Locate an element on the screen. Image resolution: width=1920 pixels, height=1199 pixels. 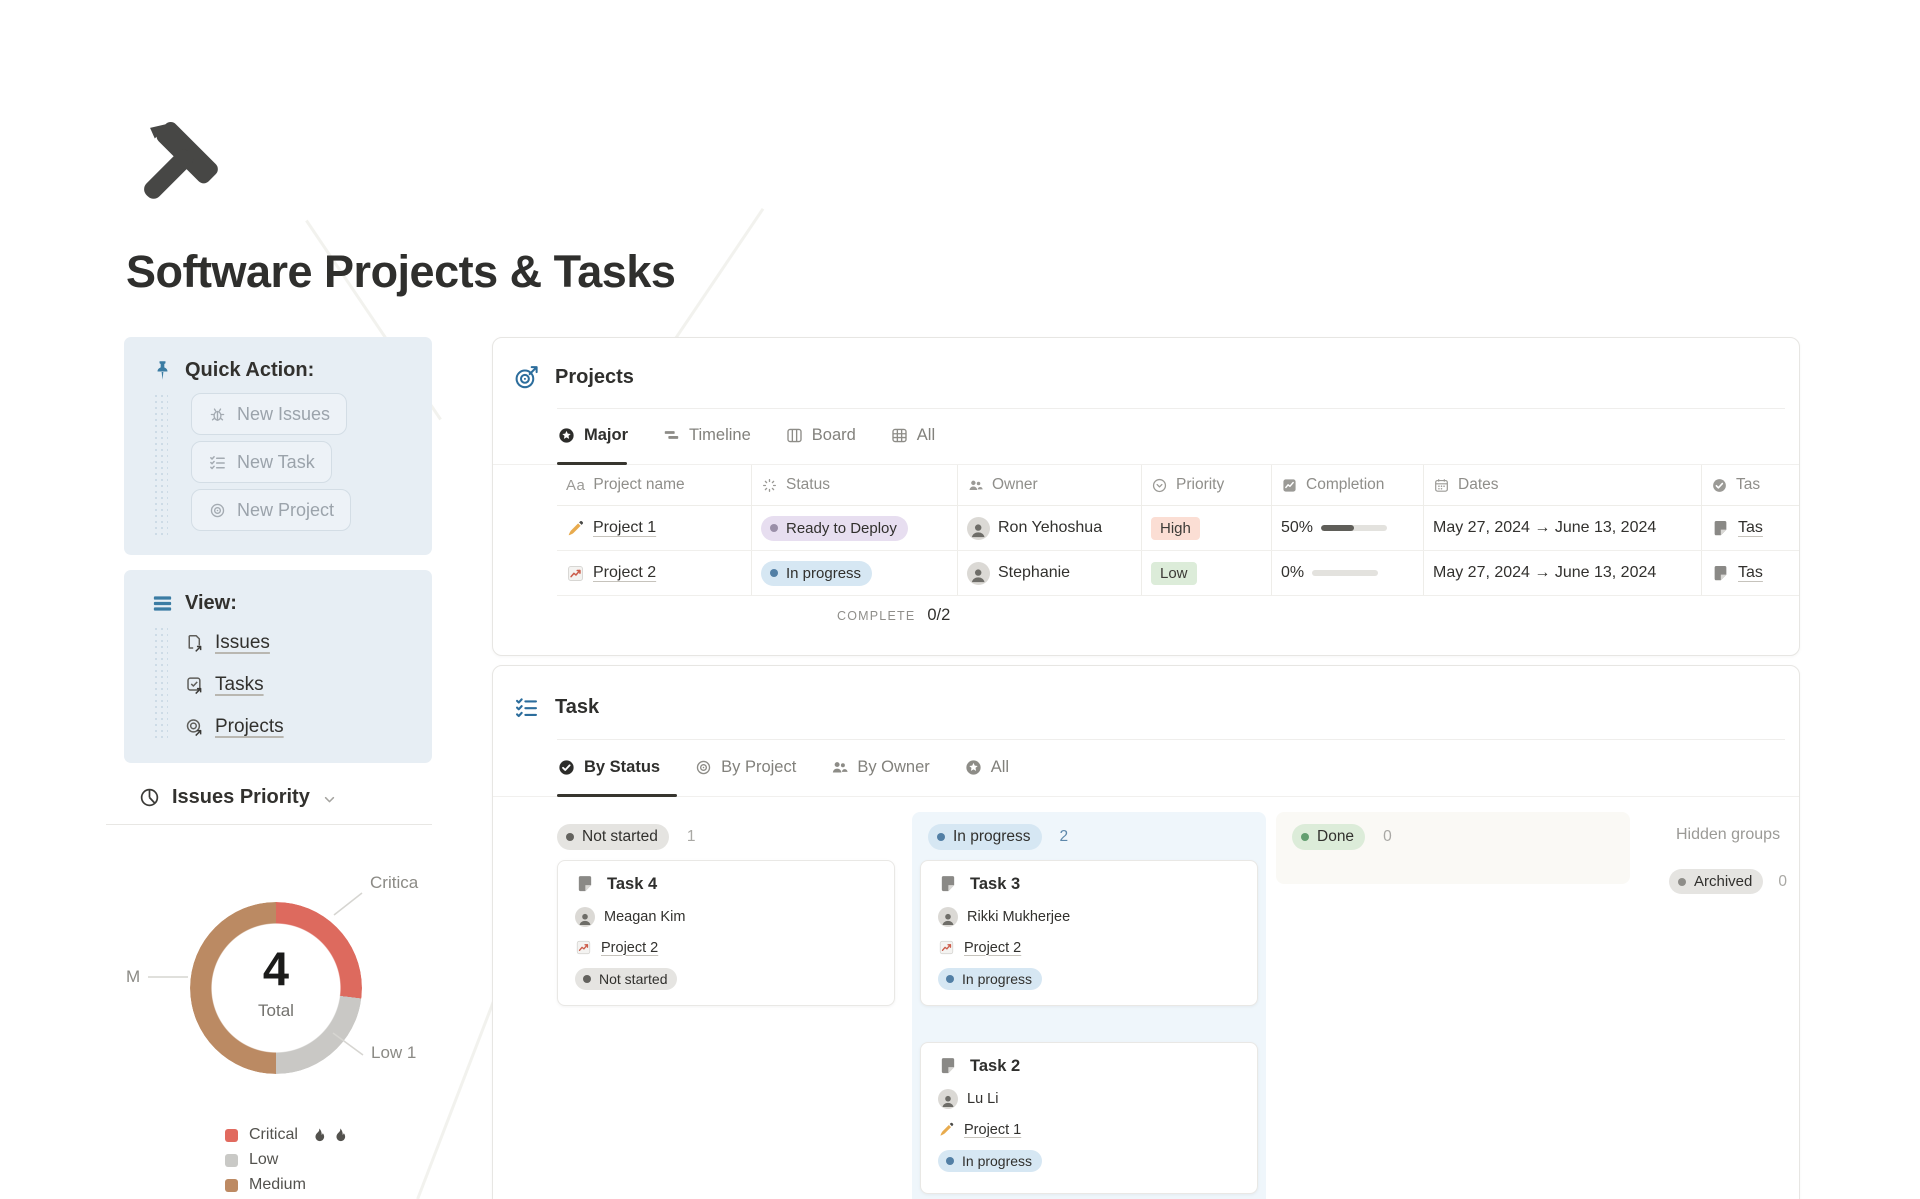
flame-icon is located at coordinates (319, 1135).